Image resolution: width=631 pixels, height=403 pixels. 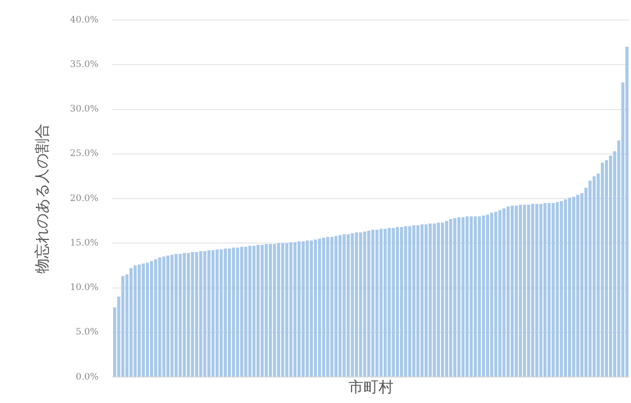 What do you see at coordinates (85, 288) in the screenshot?
I see `y-tick-label: 10.0%` at bounding box center [85, 288].